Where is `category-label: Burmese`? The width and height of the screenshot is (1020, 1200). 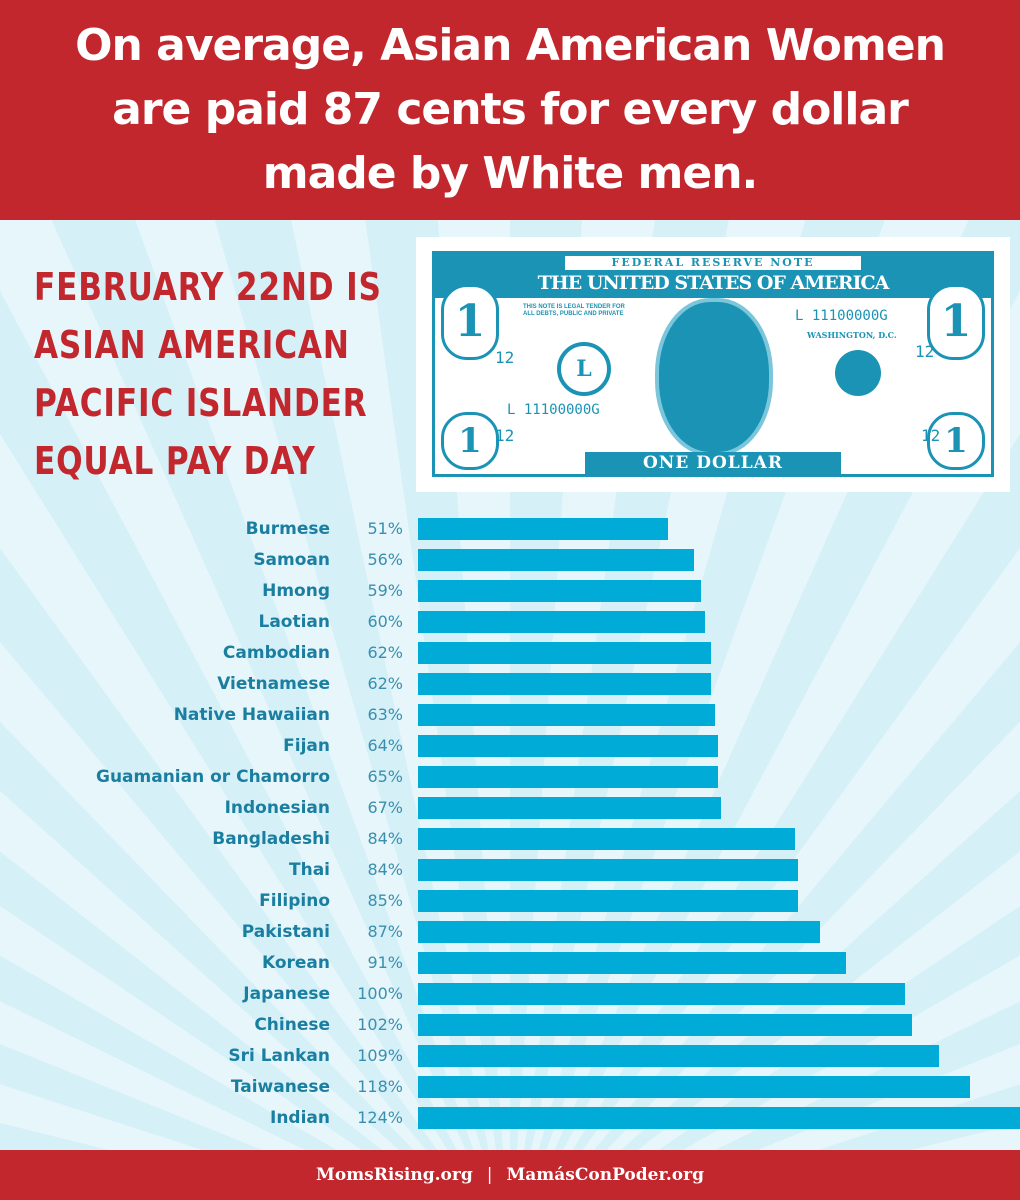 category-label: Burmese is located at coordinates (287, 529).